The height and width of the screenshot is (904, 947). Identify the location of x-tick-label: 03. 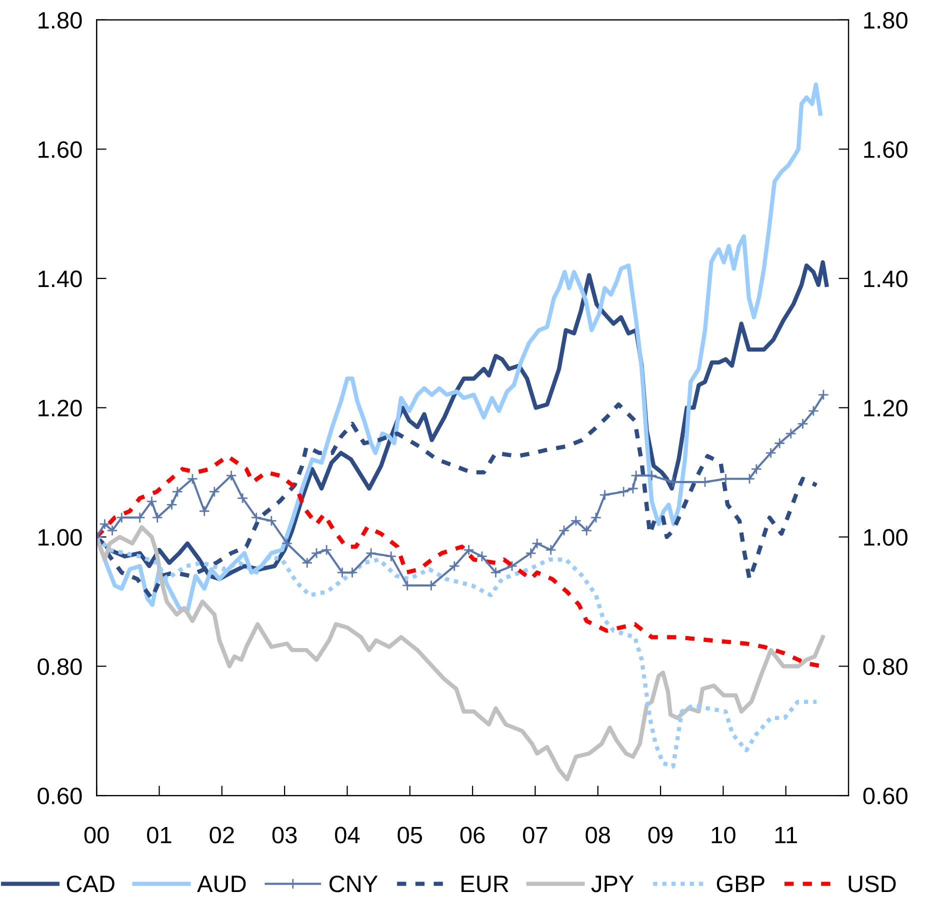
(284, 835).